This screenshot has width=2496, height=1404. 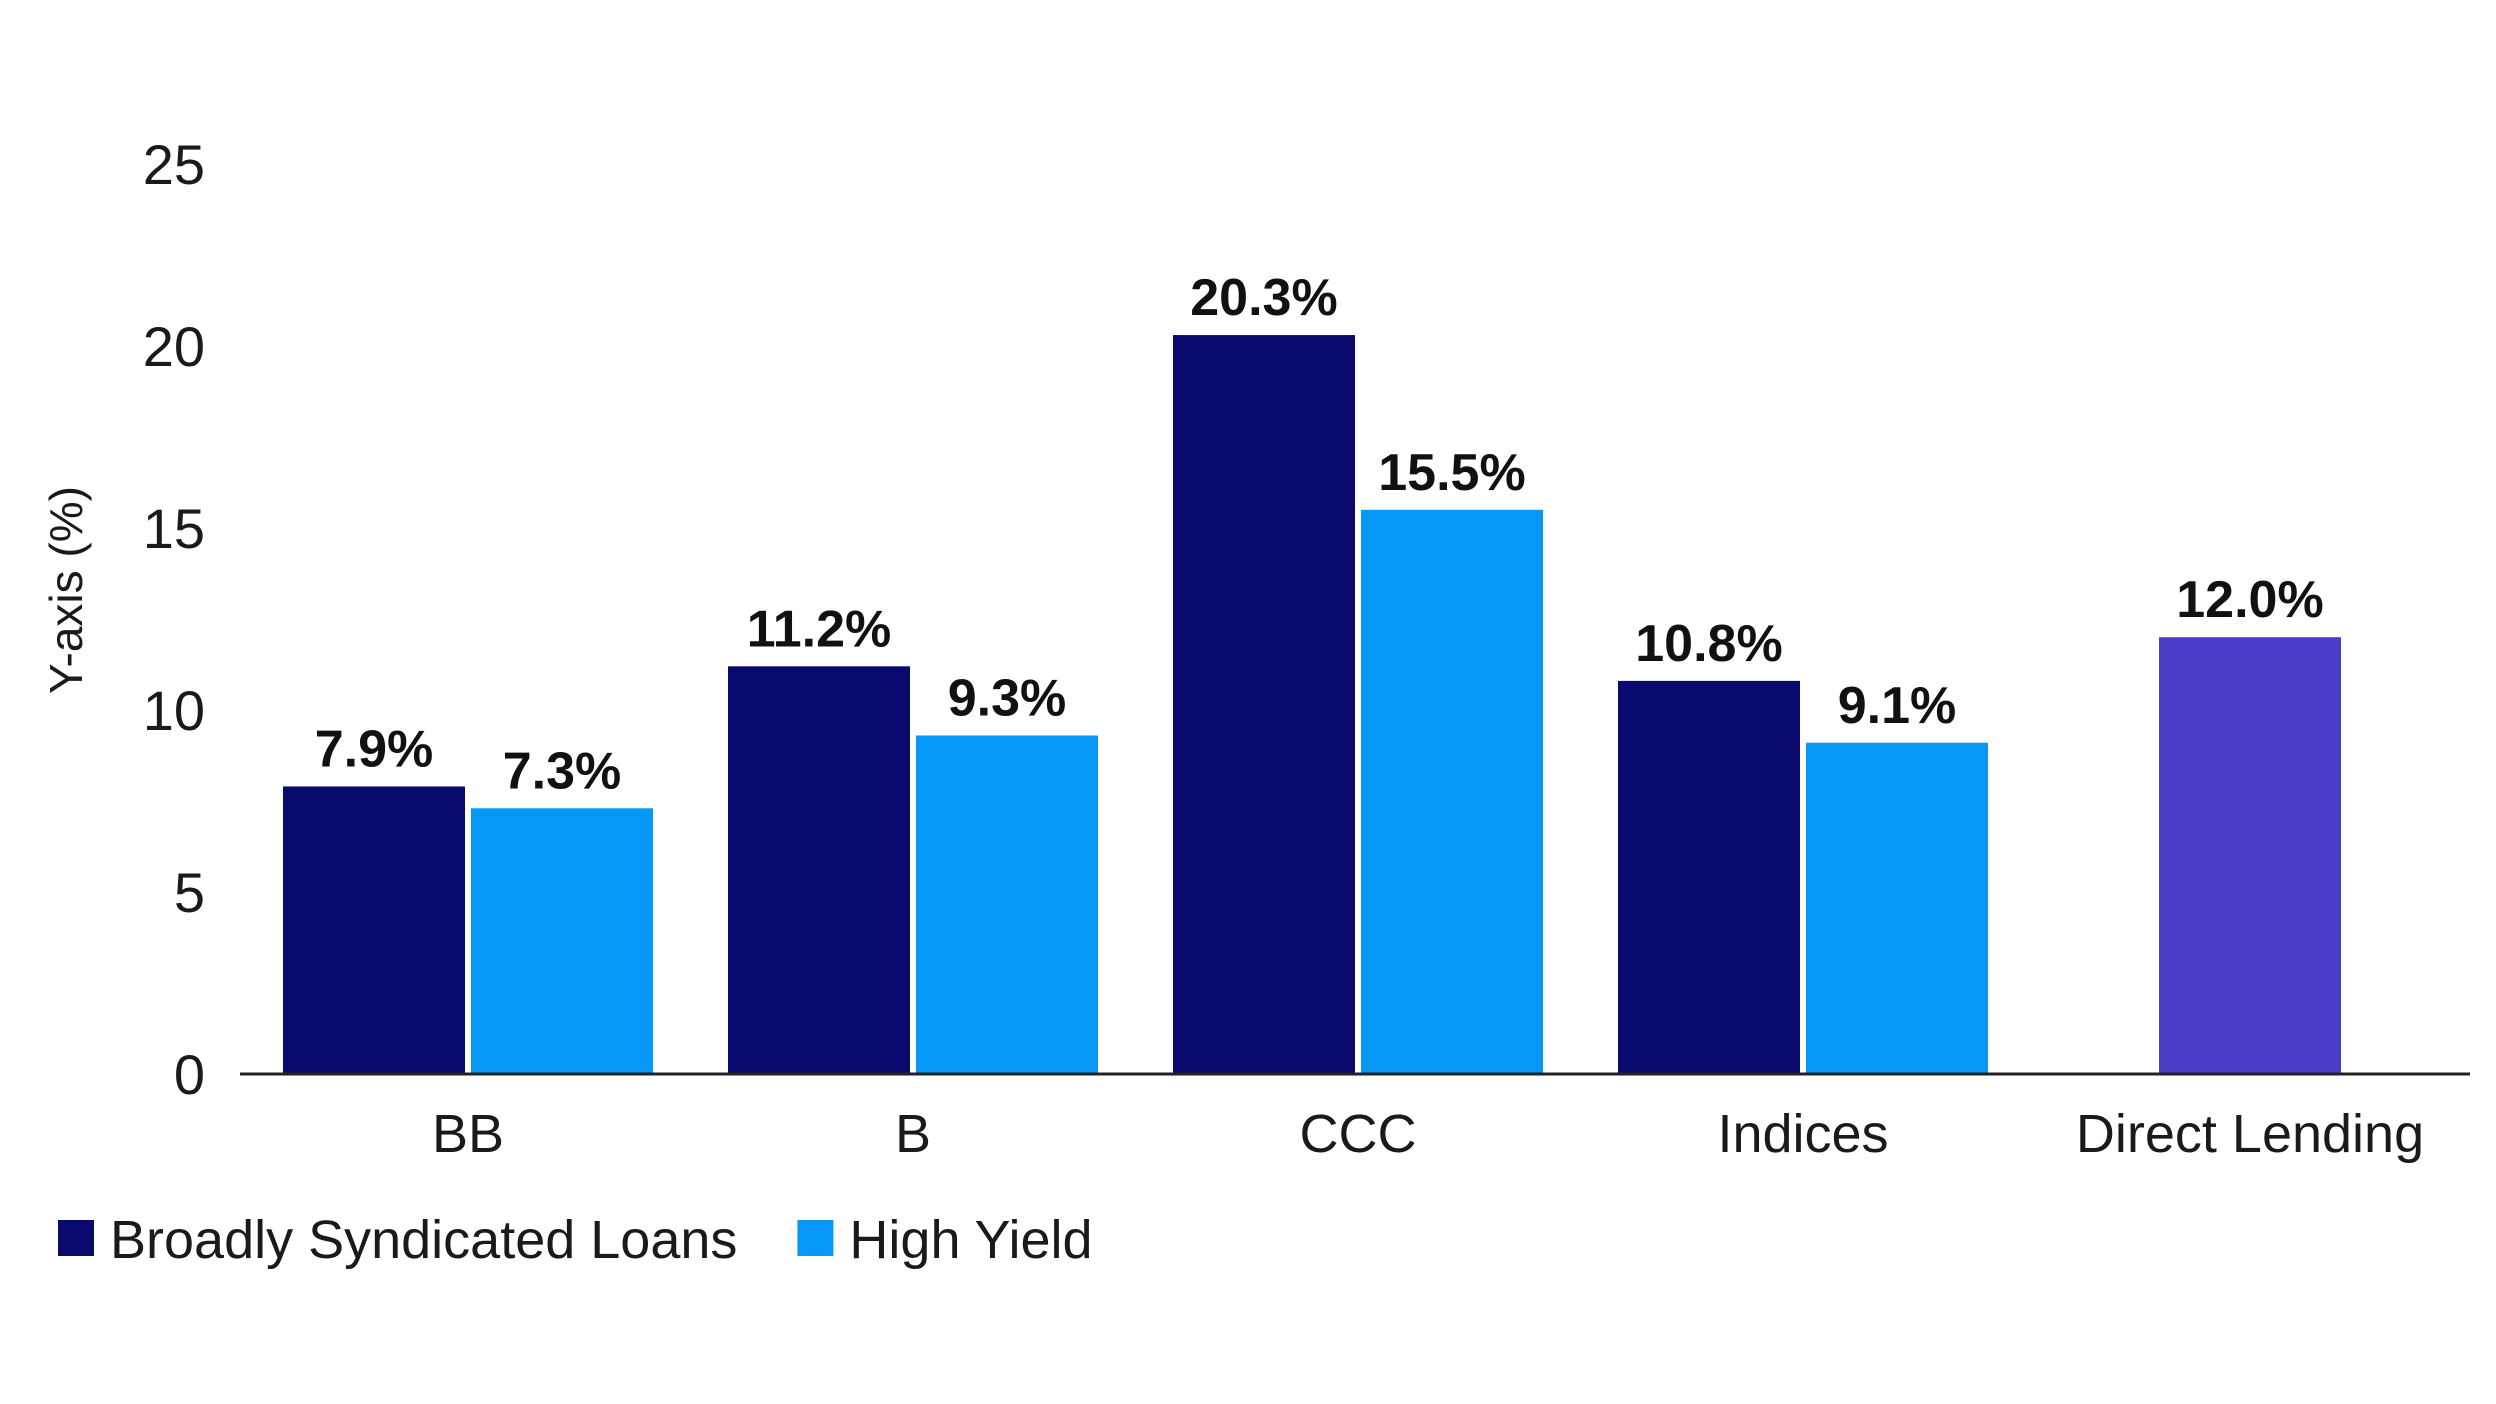 What do you see at coordinates (562, 941) in the screenshot?
I see `bar-bb-high-yield` at bounding box center [562, 941].